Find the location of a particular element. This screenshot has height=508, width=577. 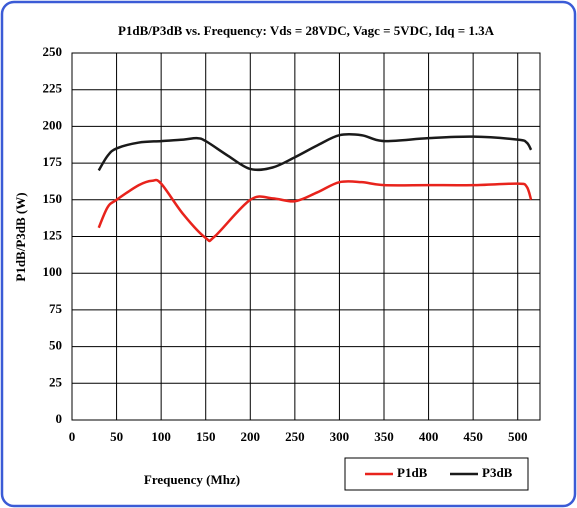

x-axis-label: Frequency (Mhz) is located at coordinates (192, 479).